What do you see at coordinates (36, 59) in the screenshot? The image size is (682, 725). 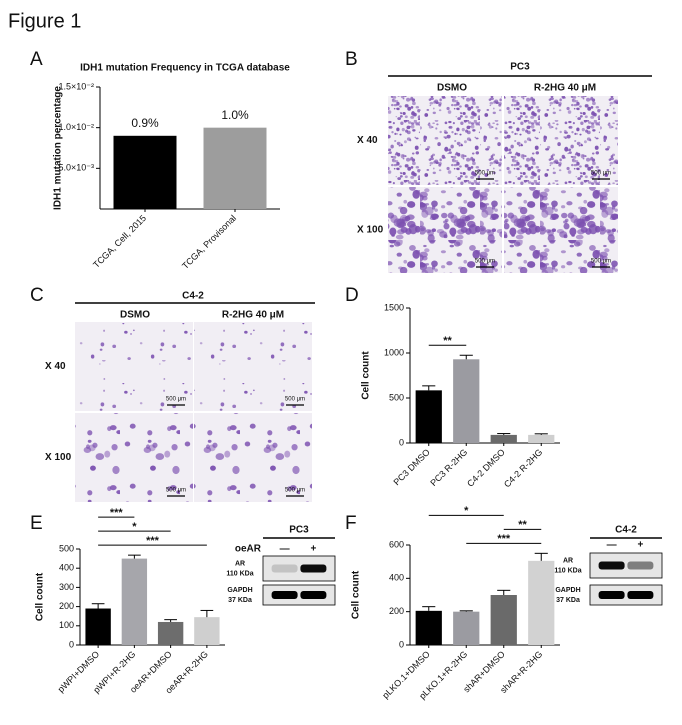 I see `panel-letter: A` at bounding box center [36, 59].